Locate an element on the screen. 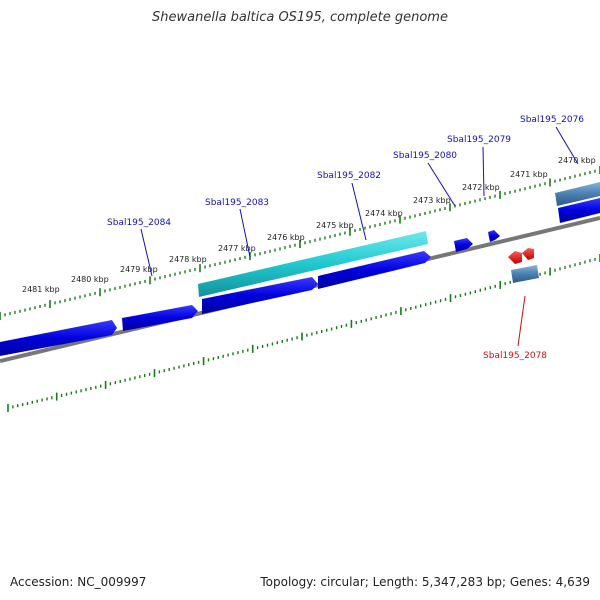 This screenshot has width=600, height=600. gene-arrow-2080 is located at coordinates (463, 245).